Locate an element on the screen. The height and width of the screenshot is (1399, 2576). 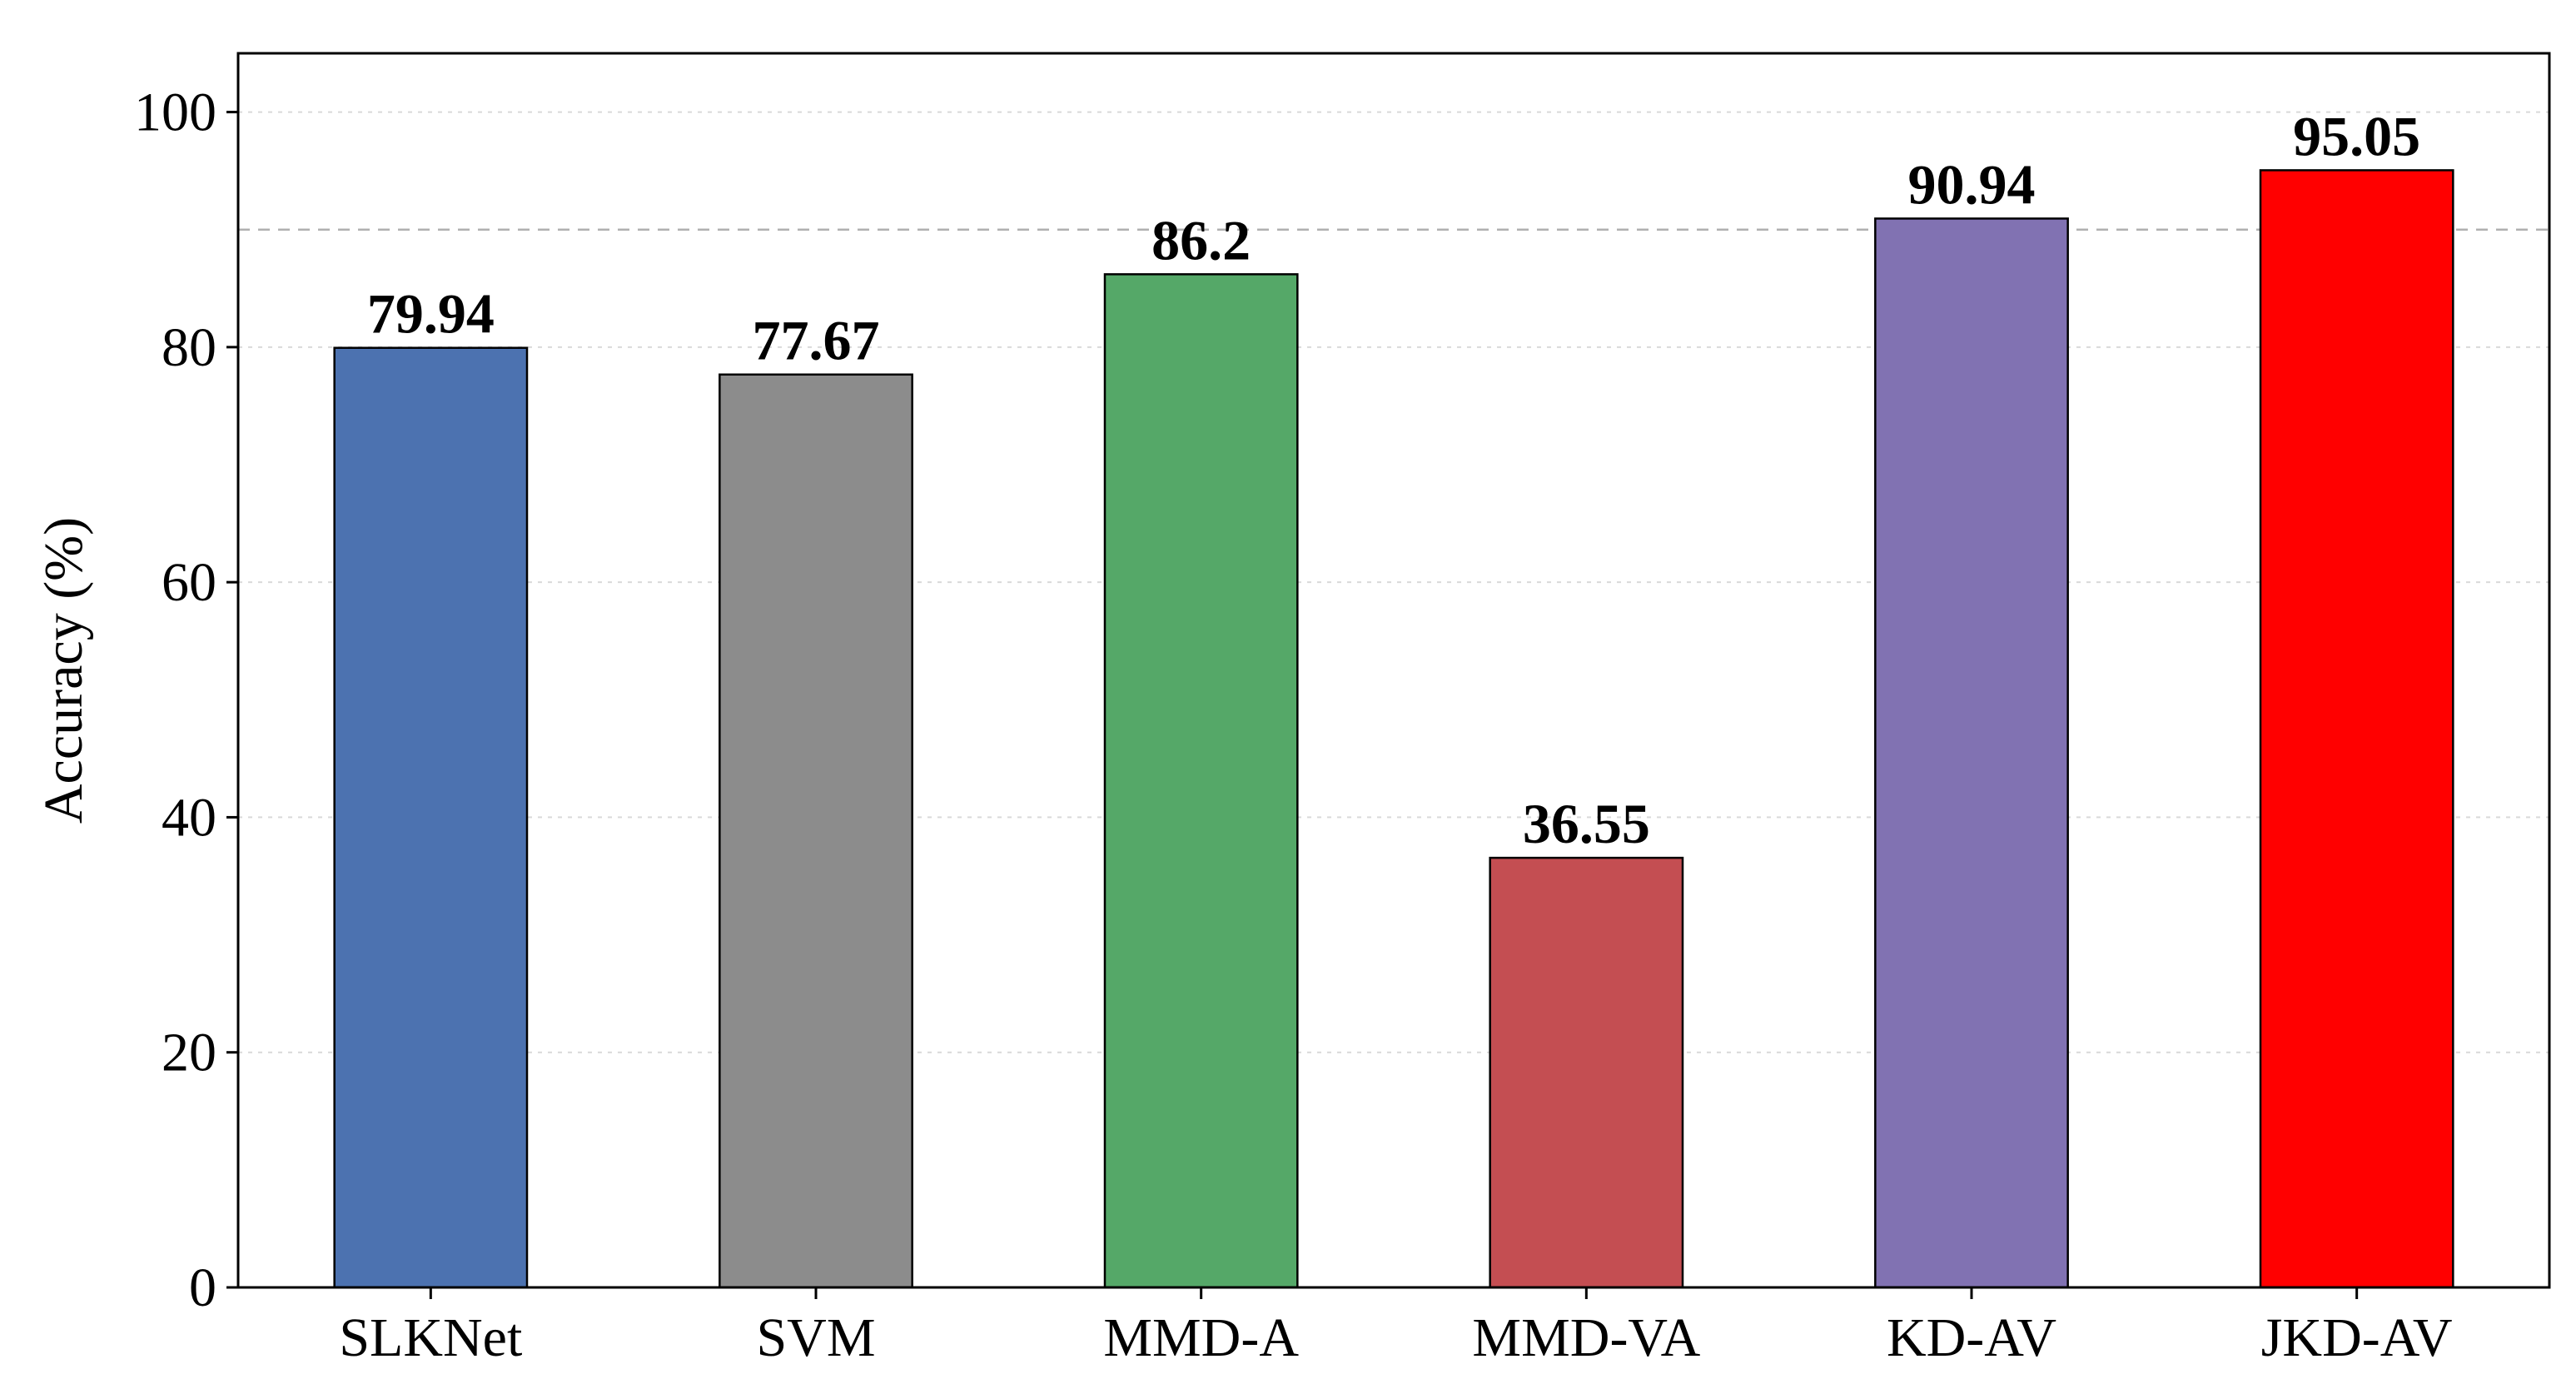
bar-value-label: 95.05 is located at coordinates (2356, 135).